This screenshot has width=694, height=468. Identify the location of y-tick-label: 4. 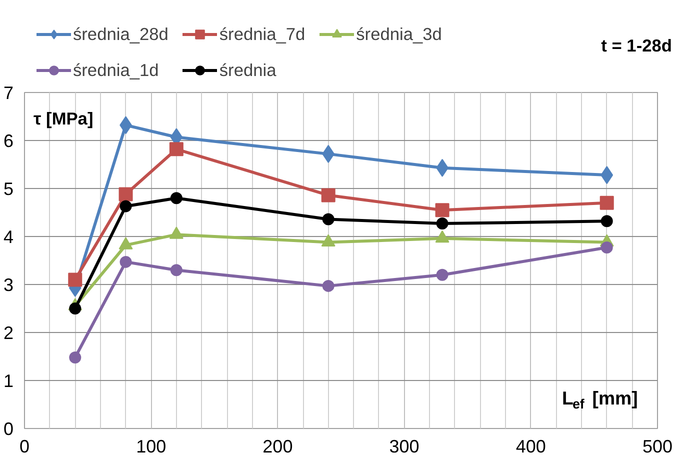
(8, 237).